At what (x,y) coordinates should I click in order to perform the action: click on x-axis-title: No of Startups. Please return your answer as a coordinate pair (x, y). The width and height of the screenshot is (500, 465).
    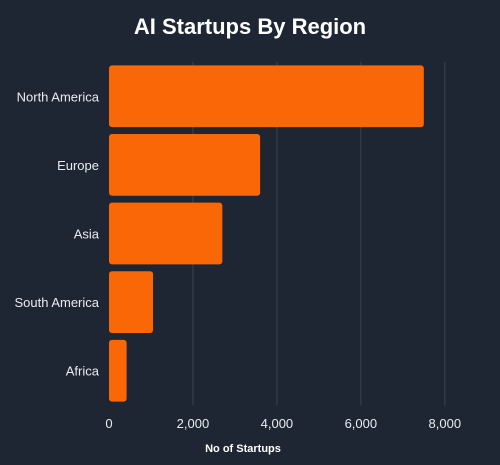
    Looking at the image, I should click on (243, 449).